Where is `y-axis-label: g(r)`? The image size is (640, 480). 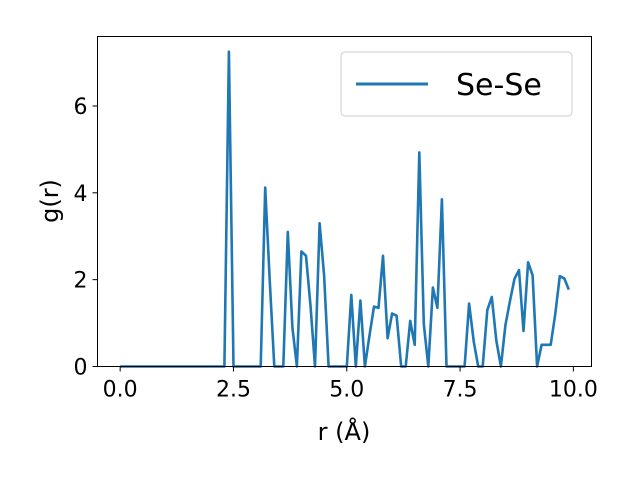 y-axis-label: g(r) is located at coordinates (50, 201).